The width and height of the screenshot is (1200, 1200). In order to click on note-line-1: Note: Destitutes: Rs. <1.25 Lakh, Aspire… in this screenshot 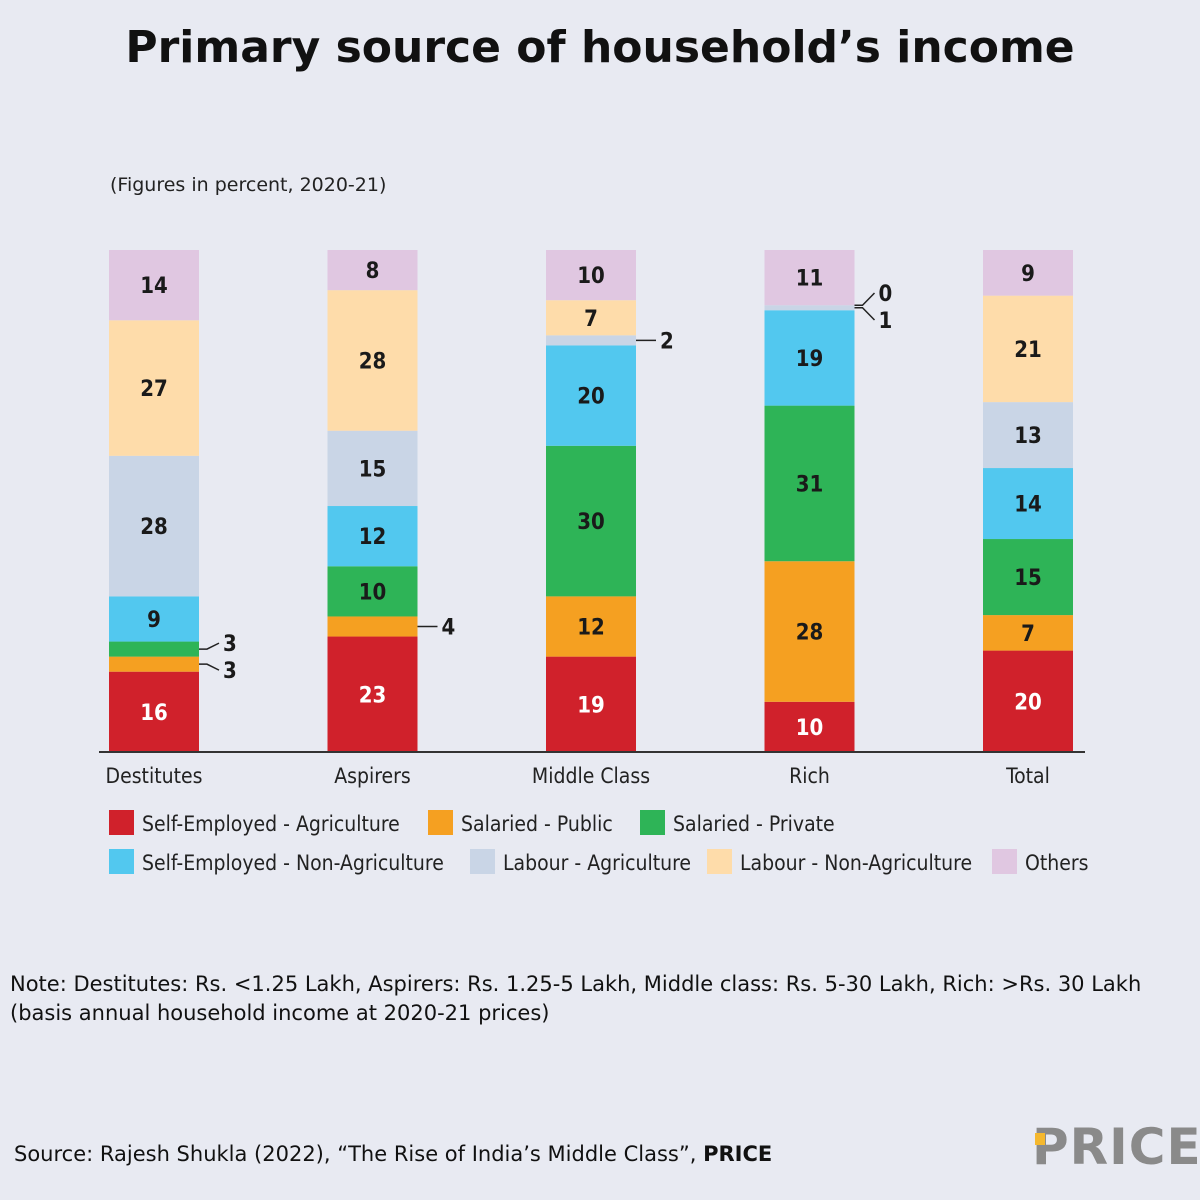, I will do `click(576, 984)`.